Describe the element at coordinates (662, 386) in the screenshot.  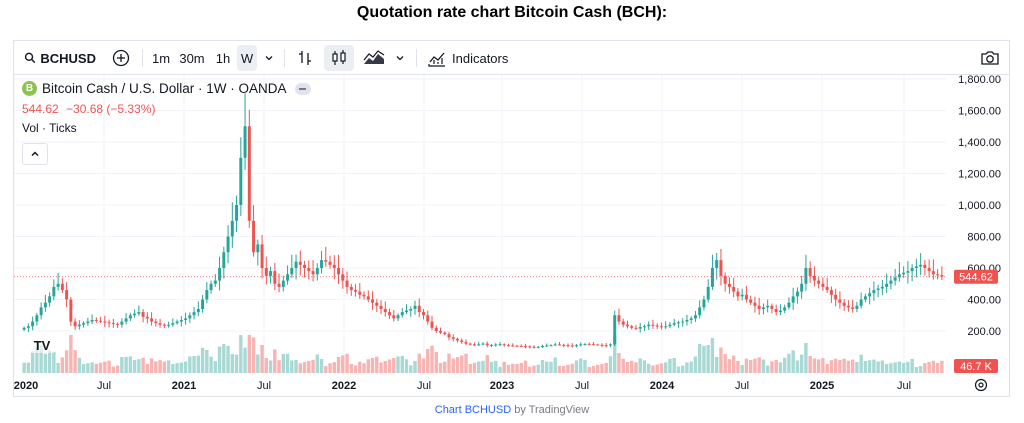
I see `x-tick-label: 2024` at that location.